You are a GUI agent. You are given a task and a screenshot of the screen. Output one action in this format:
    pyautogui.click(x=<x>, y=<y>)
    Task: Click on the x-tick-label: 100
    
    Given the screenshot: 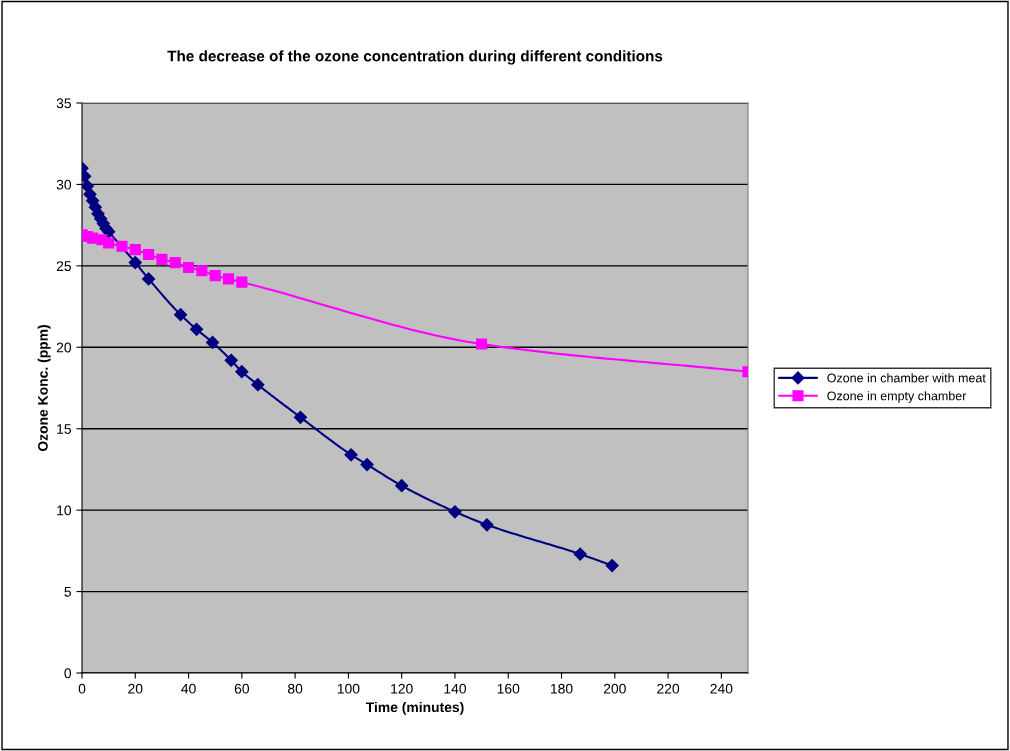 What is the action you would take?
    pyautogui.click(x=348, y=688)
    